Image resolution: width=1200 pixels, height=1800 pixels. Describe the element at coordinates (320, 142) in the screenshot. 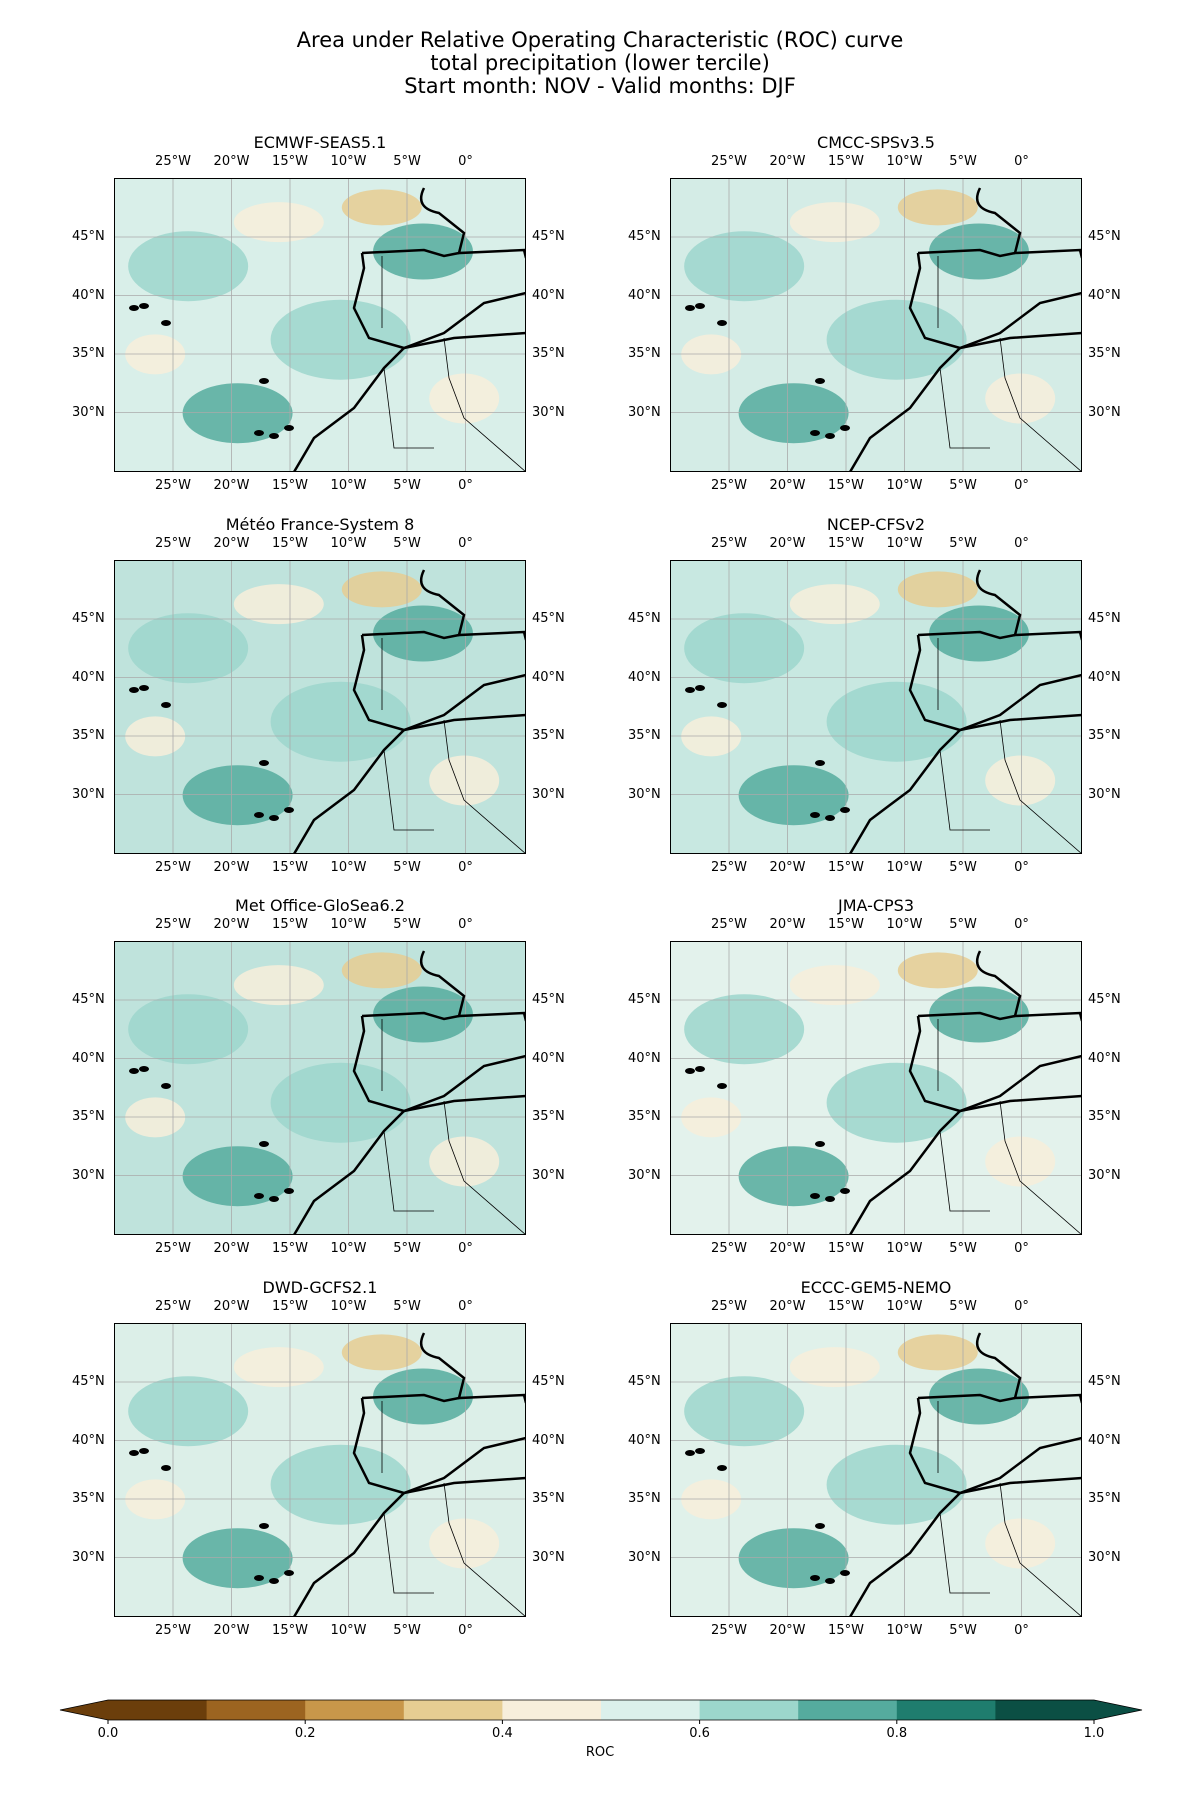

I see `panel-title: ECMWF-SEAS5.1` at that location.